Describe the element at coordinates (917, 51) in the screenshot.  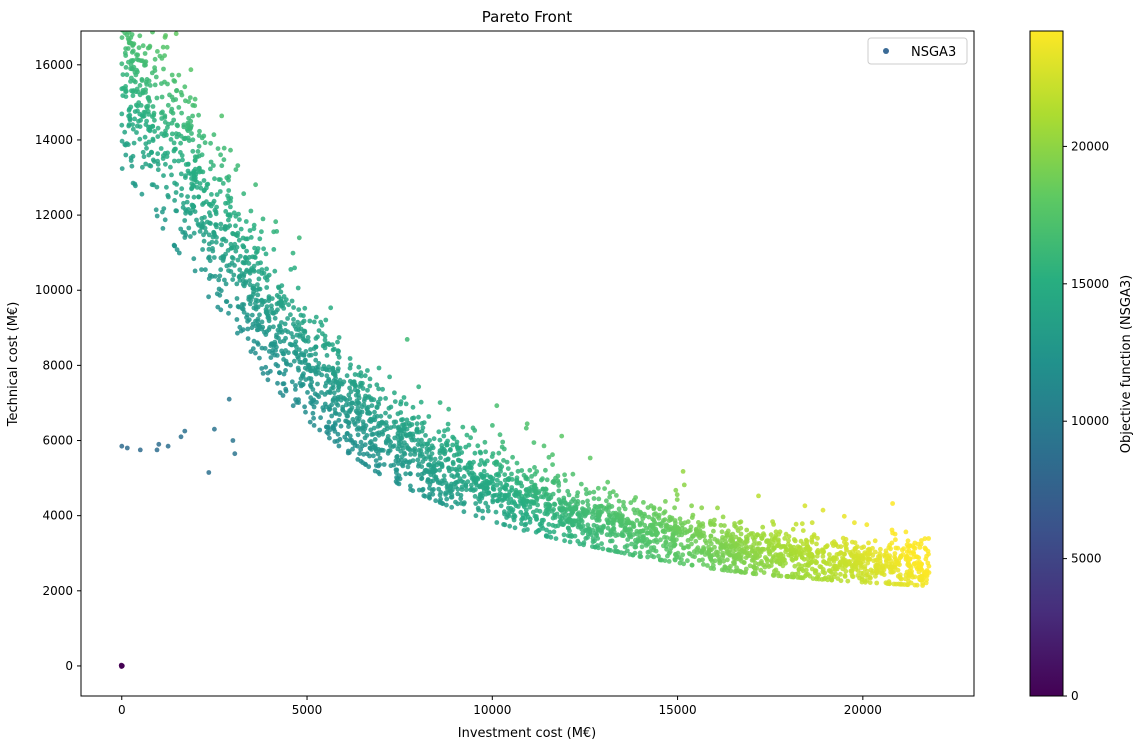
I see `legend: NSGA3` at that location.